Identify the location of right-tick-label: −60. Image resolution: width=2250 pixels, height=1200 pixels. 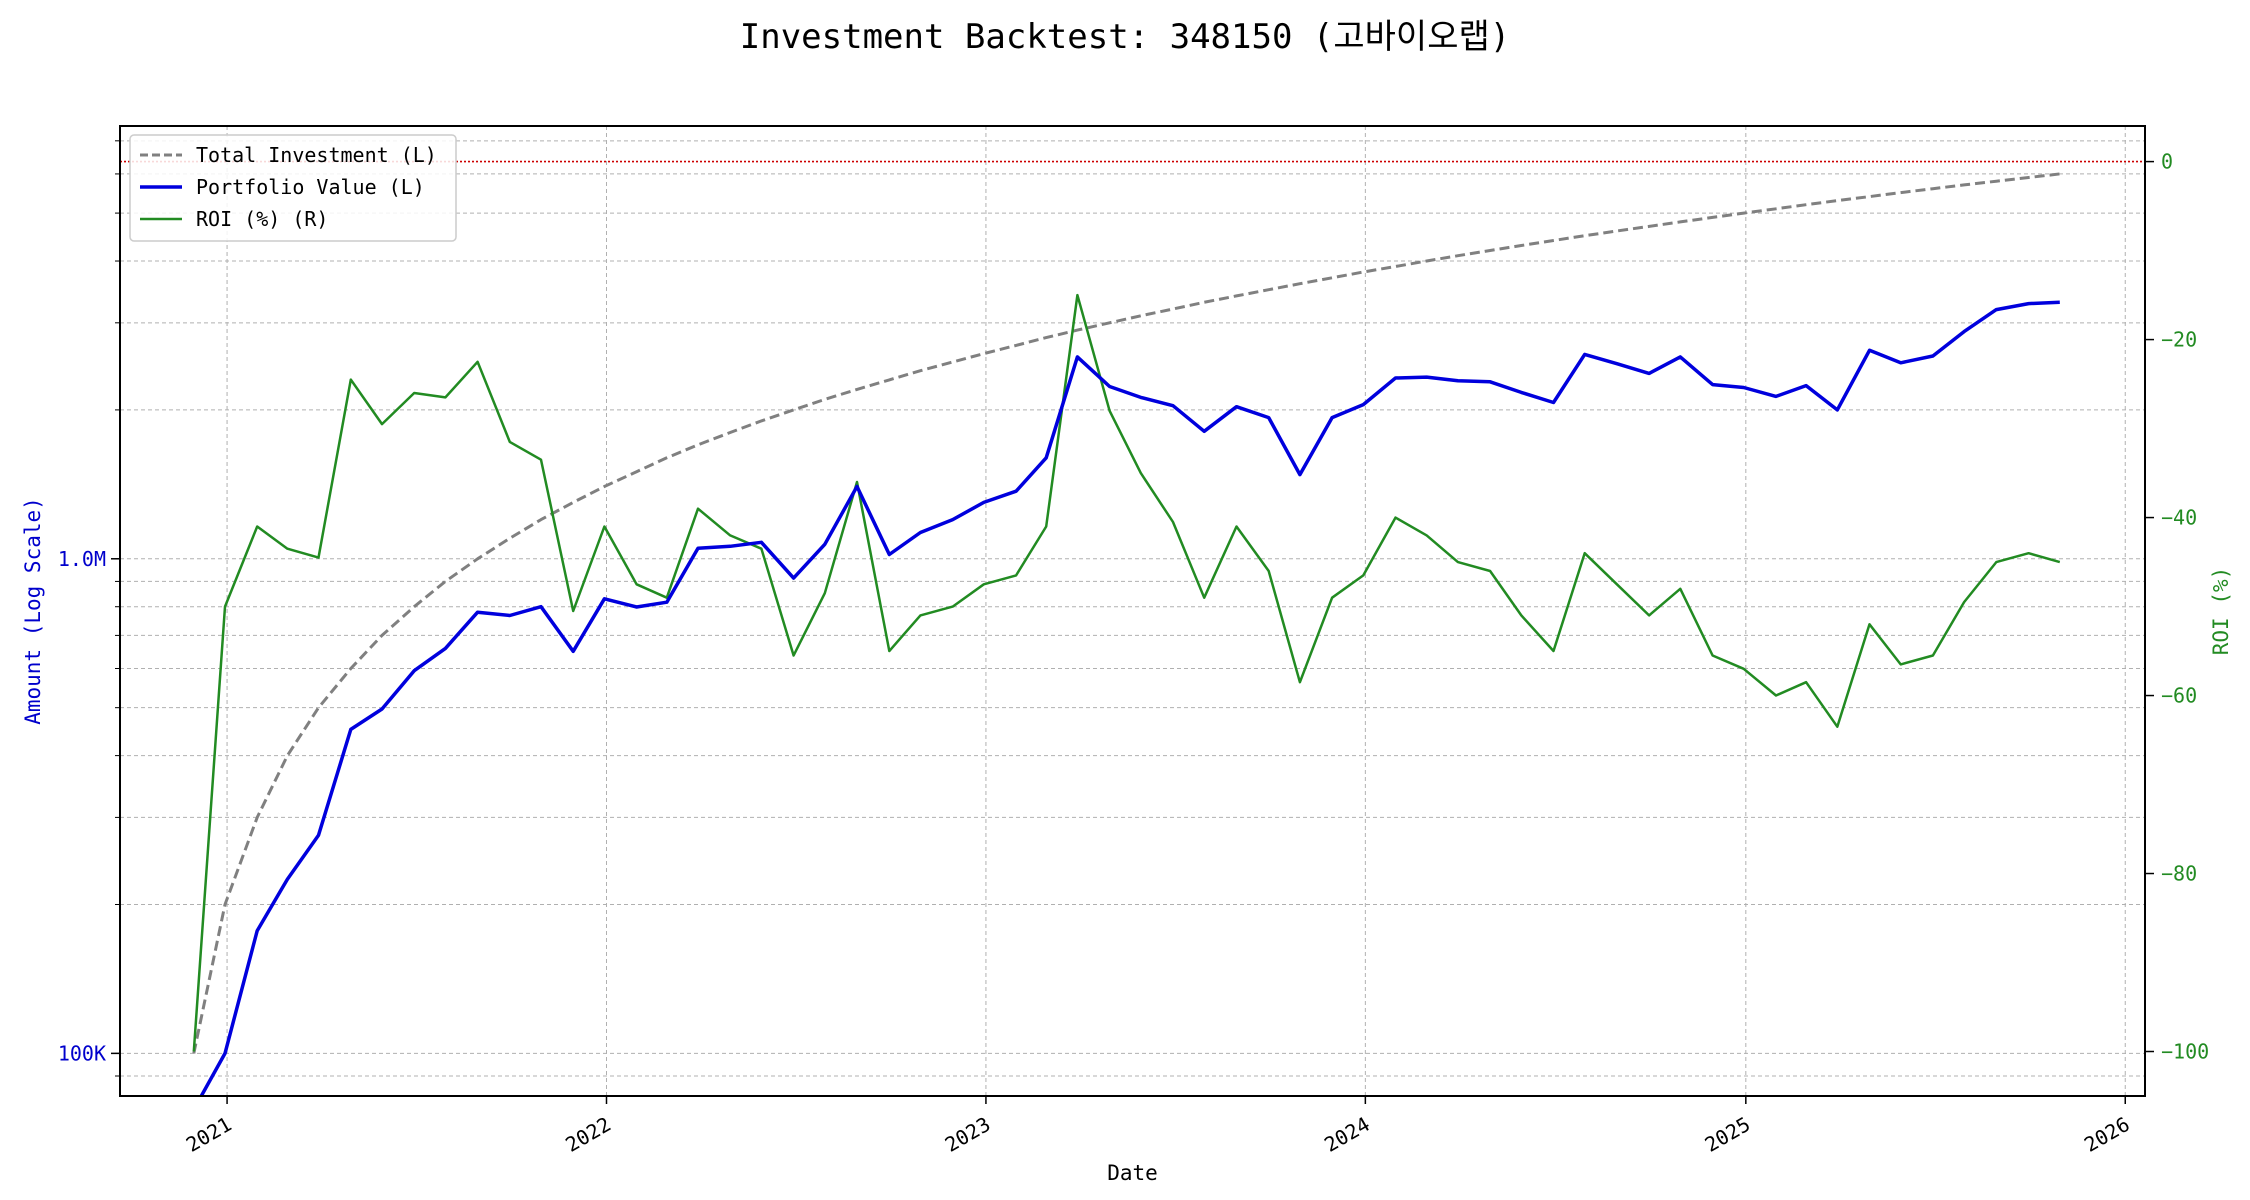
(2179, 696).